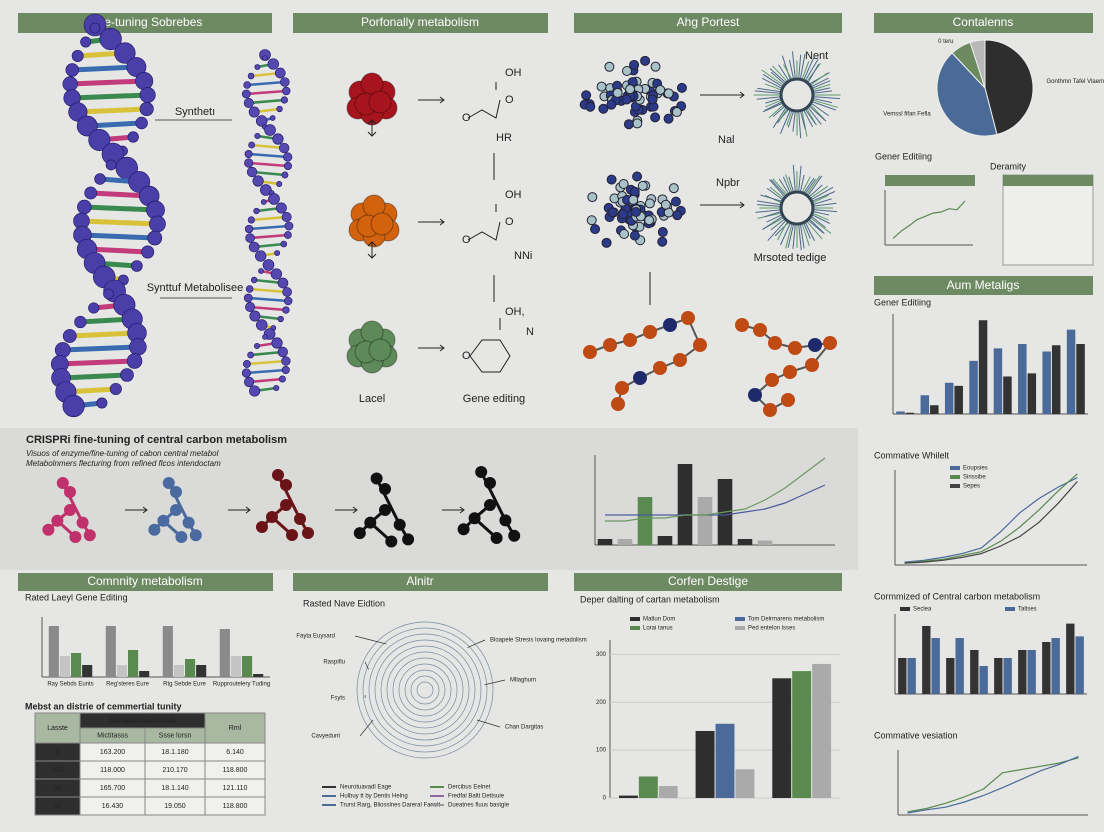 The height and width of the screenshot is (832, 1104). I want to click on spoke, so click(488, 723).